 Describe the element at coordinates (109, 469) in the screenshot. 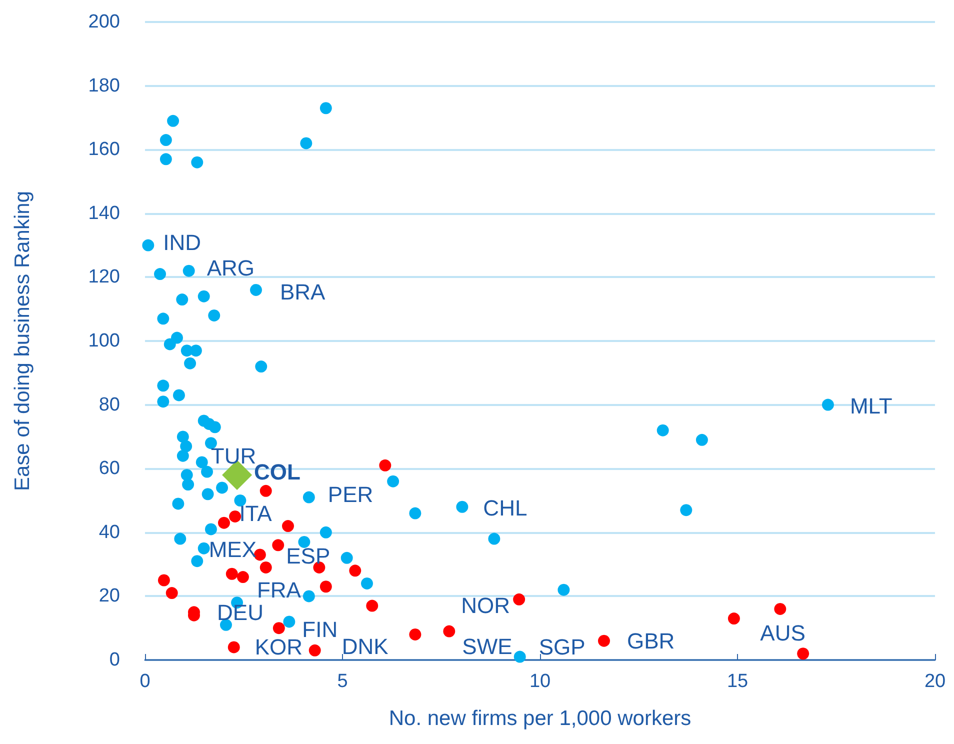

I see `y-tick-label: 60` at that location.